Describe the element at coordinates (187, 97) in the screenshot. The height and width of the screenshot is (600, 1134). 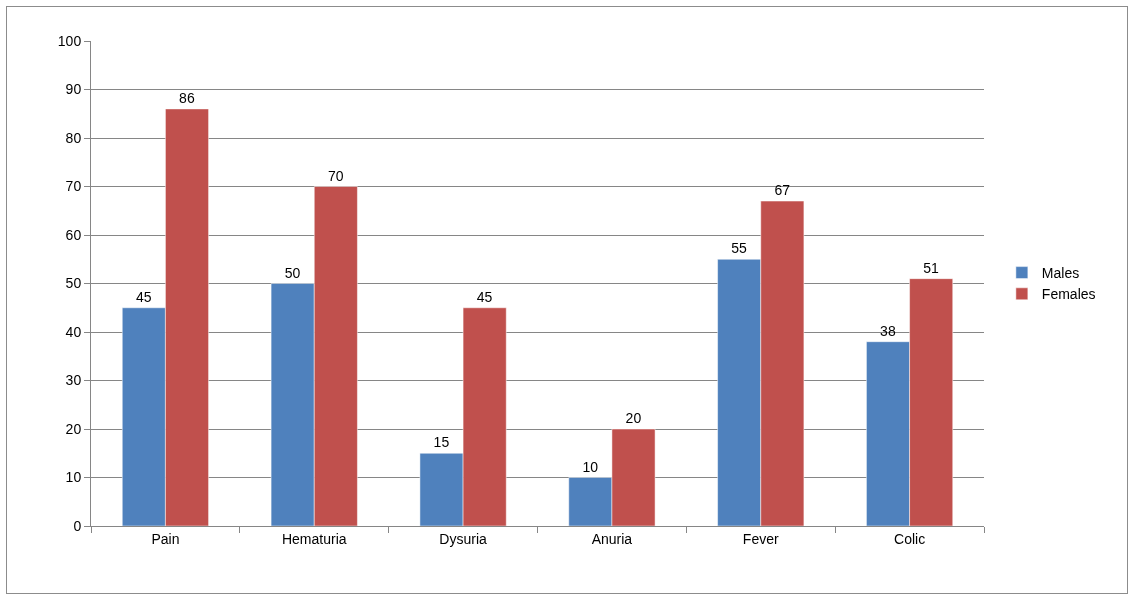
I see `data-label: 86` at that location.